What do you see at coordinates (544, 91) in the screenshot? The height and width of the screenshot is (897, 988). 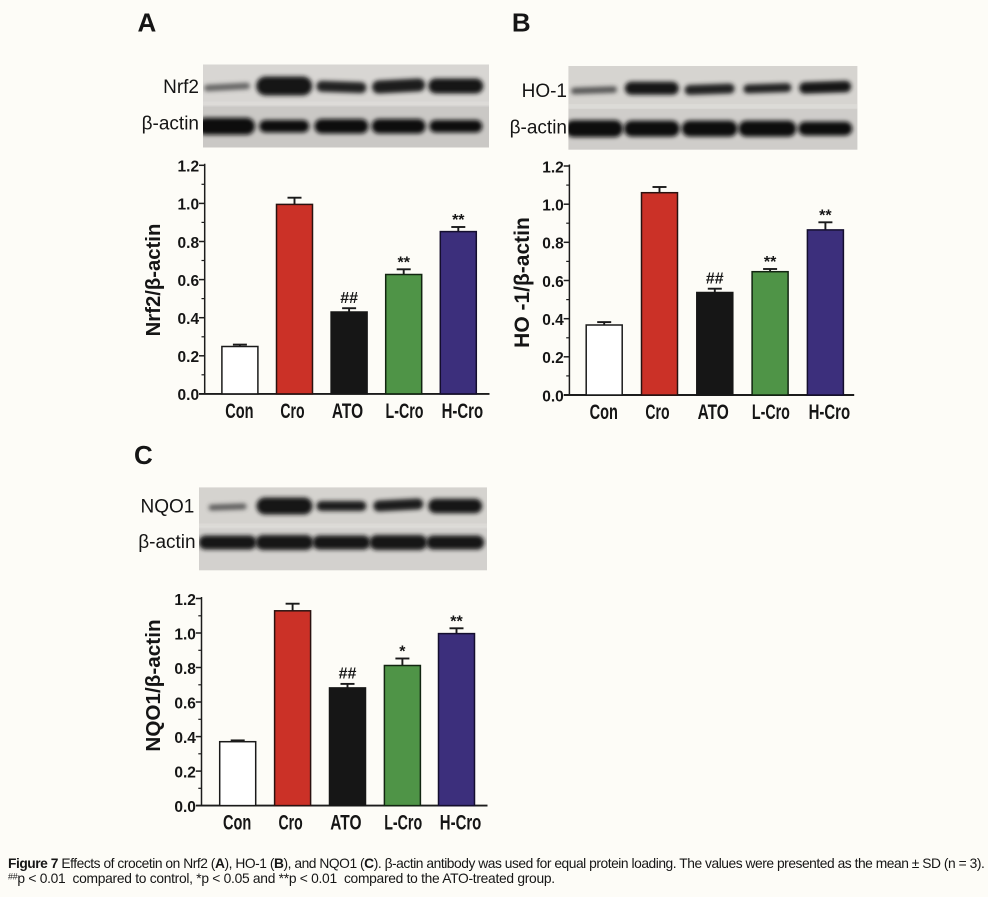 I see `svg-text: HO-1` at bounding box center [544, 91].